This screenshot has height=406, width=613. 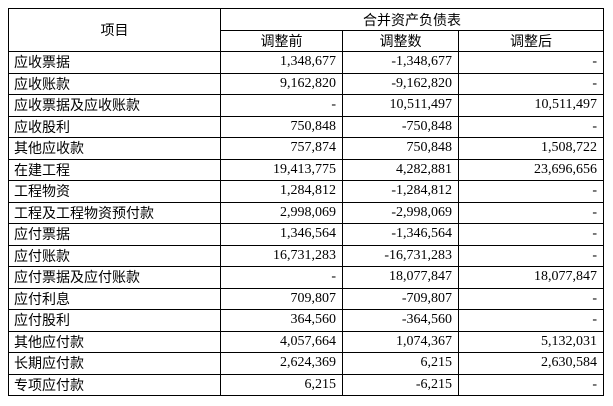 I want to click on cell-after: 1,508,722, so click(x=531, y=148).